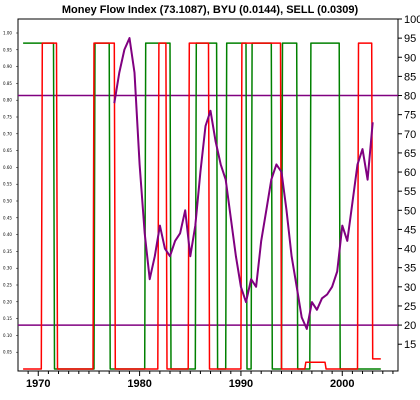  Describe the element at coordinates (7, 234) in the screenshot. I see `left-tick-label: 0.40` at that location.